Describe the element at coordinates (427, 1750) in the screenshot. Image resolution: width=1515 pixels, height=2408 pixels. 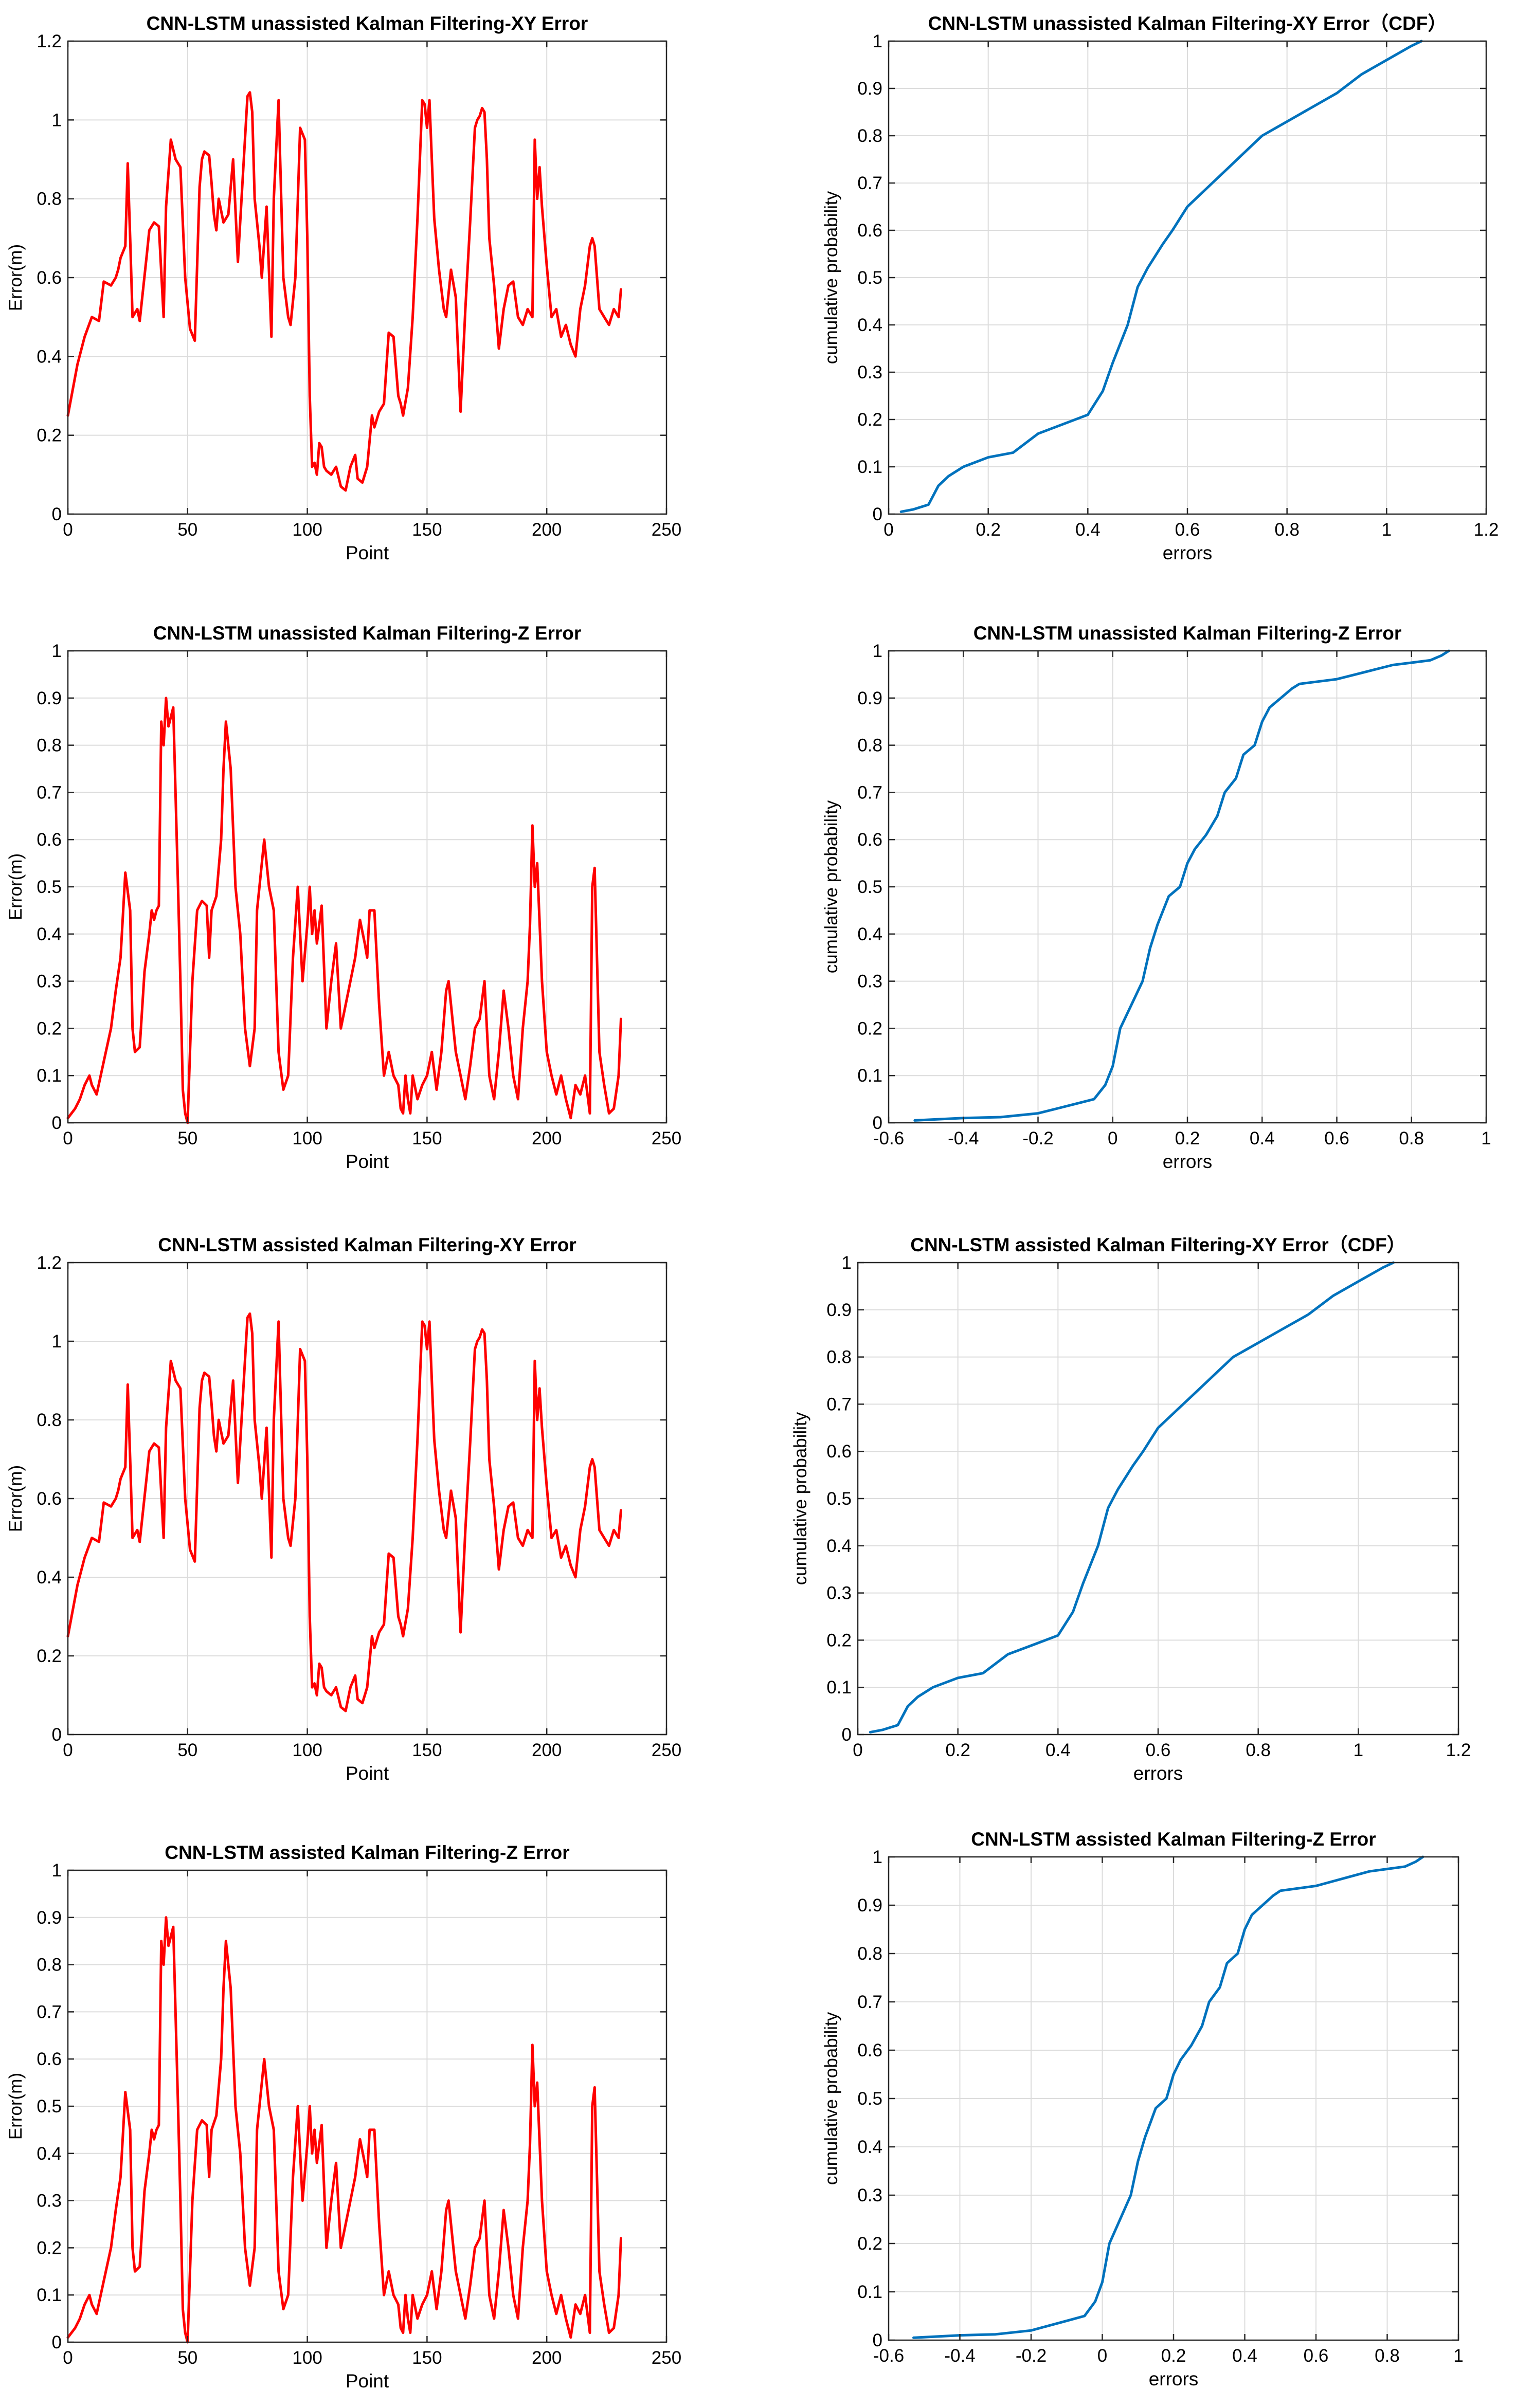
I see `x-tick-label: 150` at that location.